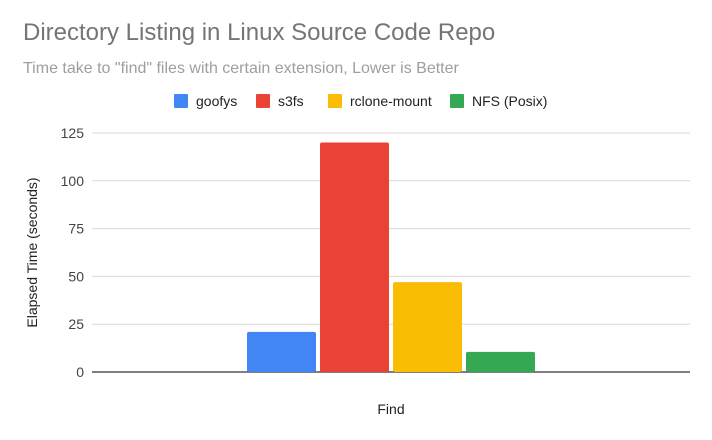 This screenshot has height=440, width=712. I want to click on legend-swatch-nfs-posix, so click(457, 101).